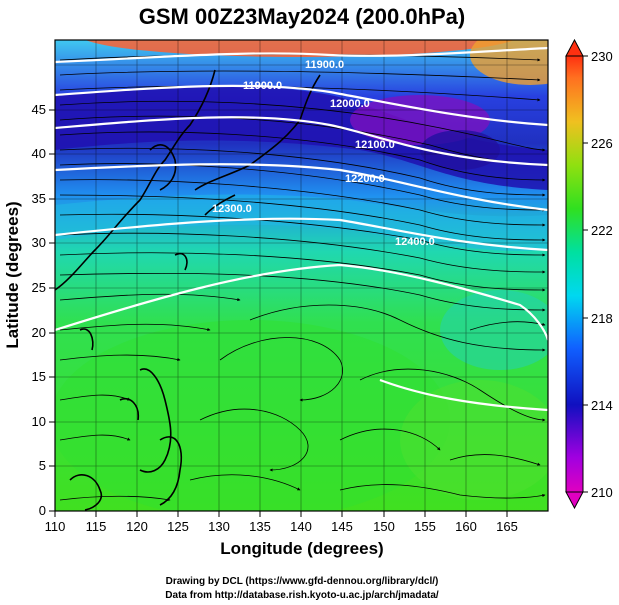 The width and height of the screenshot is (619, 605). What do you see at coordinates (39, 198) in the screenshot?
I see `y-tick-label: 35` at bounding box center [39, 198].